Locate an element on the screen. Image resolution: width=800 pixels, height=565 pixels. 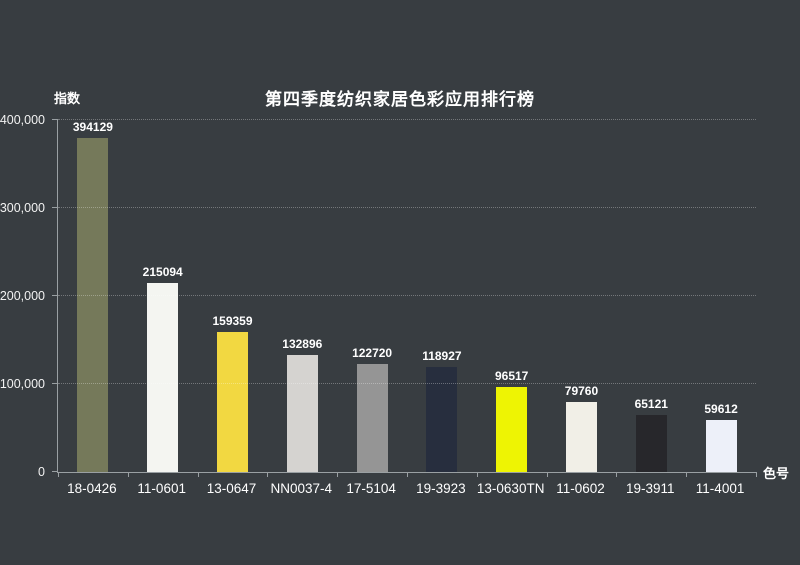
x-category-label: 13-0647 is located at coordinates (231, 488).